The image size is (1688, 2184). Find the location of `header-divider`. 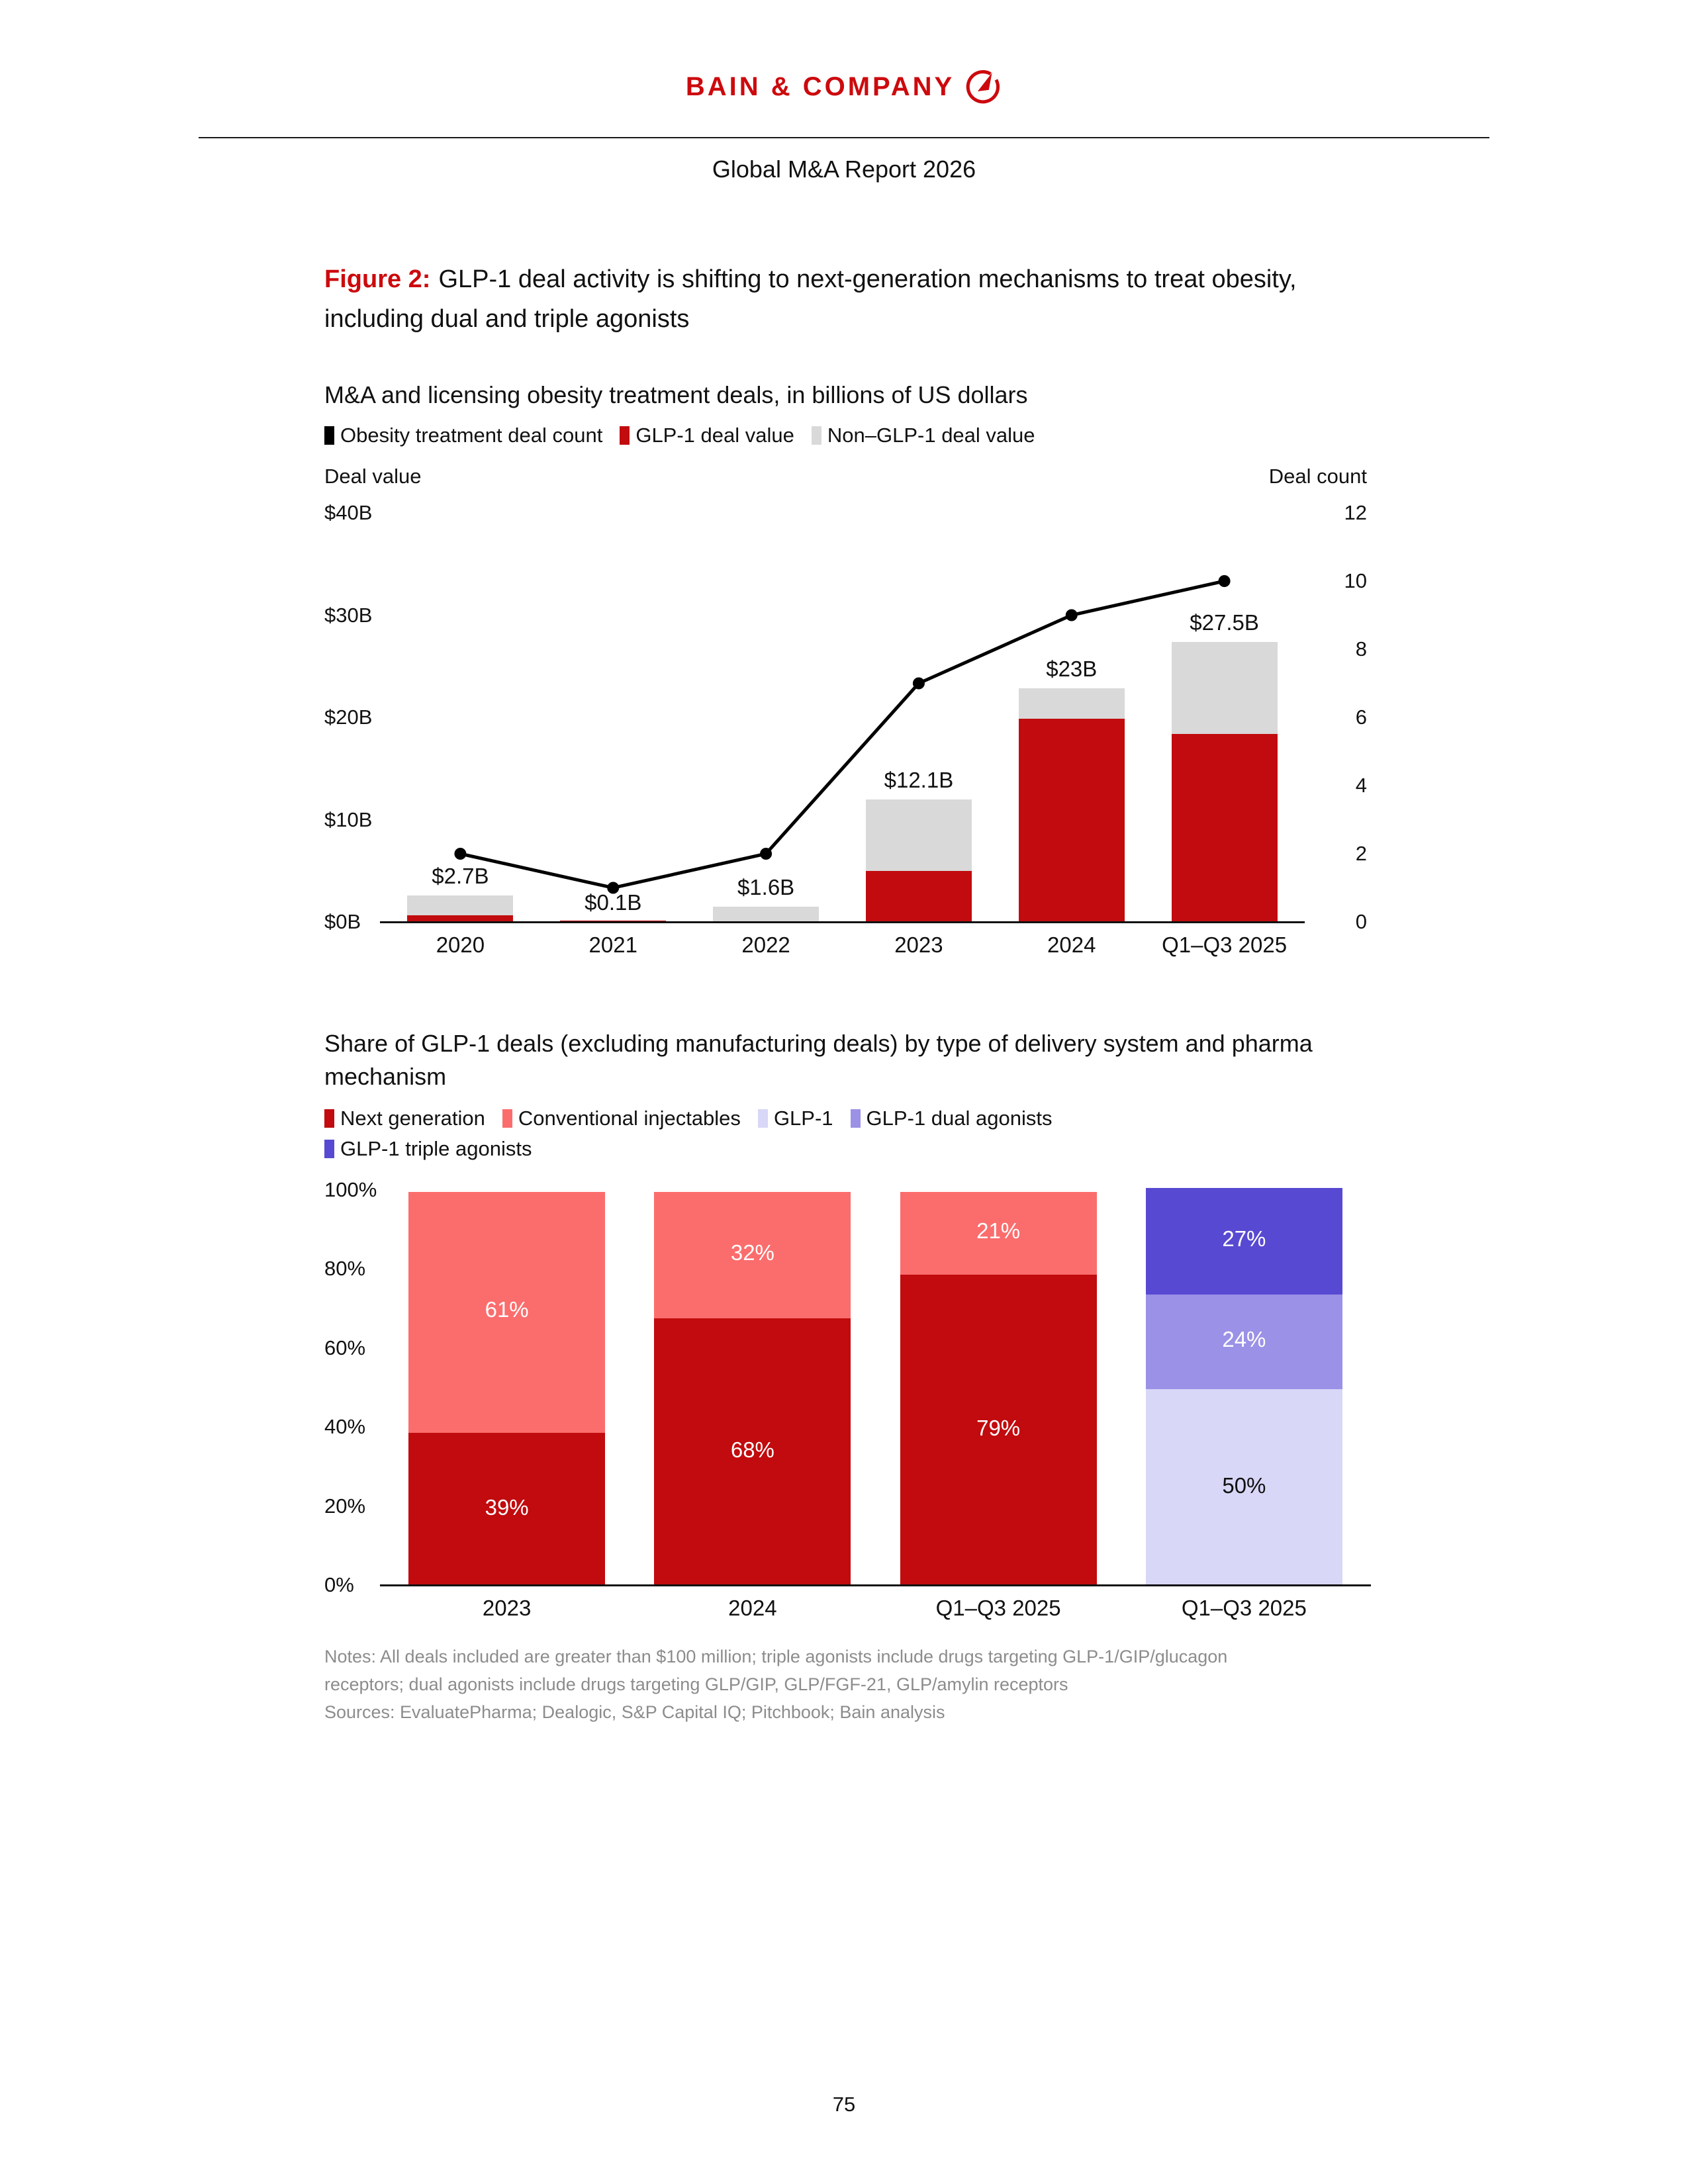

header-divider is located at coordinates (844, 137).